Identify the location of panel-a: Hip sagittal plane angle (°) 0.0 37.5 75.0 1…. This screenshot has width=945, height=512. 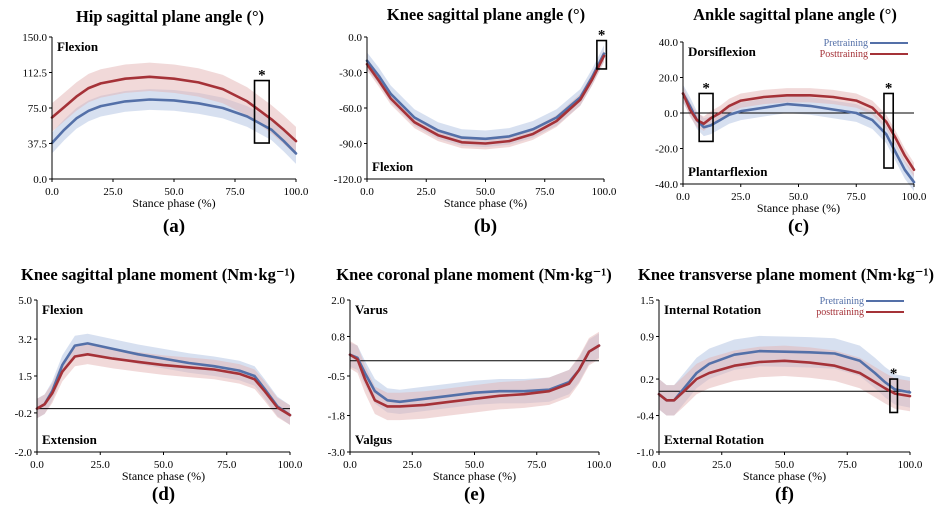
(165, 122).